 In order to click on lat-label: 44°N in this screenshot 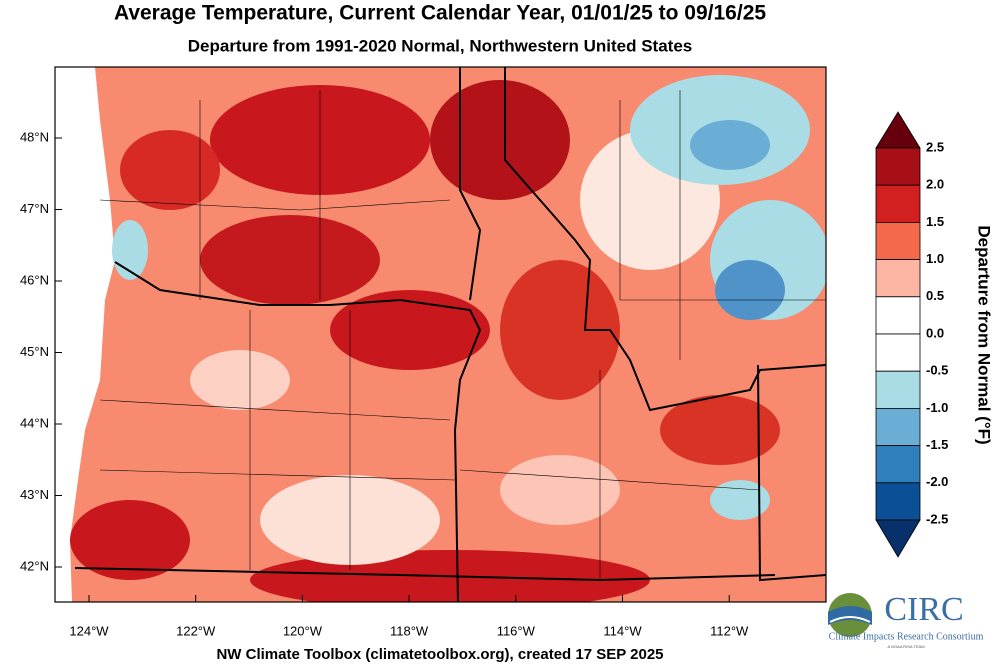, I will do `click(34, 422)`.